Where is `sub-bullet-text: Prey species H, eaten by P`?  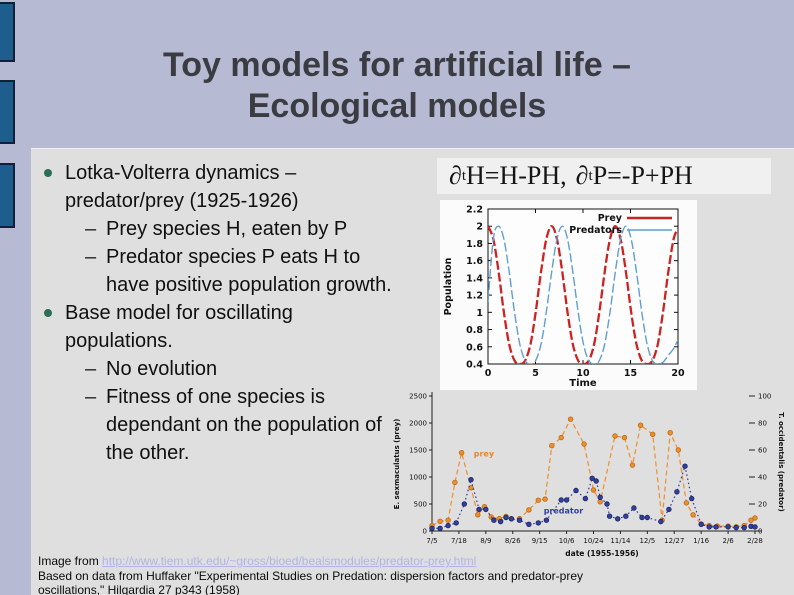 sub-bullet-text: Prey species H, eaten by P is located at coordinates (227, 229).